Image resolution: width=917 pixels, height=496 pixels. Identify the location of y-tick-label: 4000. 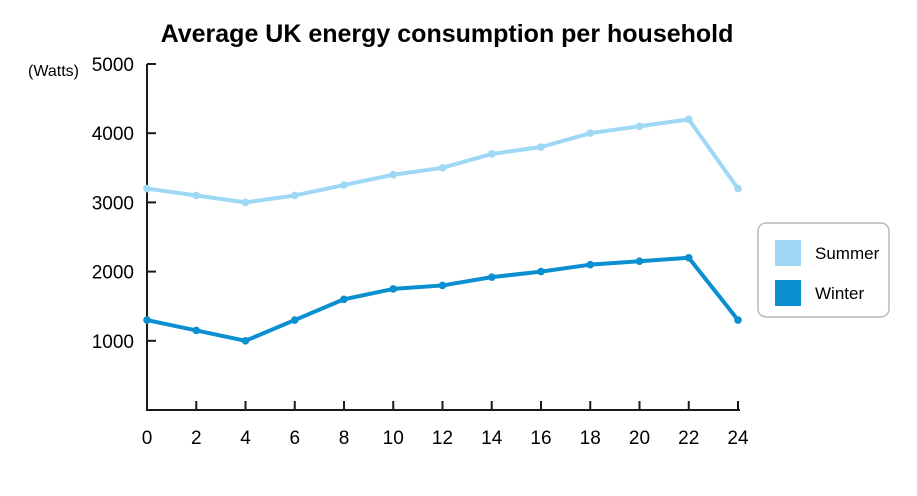
(113, 134).